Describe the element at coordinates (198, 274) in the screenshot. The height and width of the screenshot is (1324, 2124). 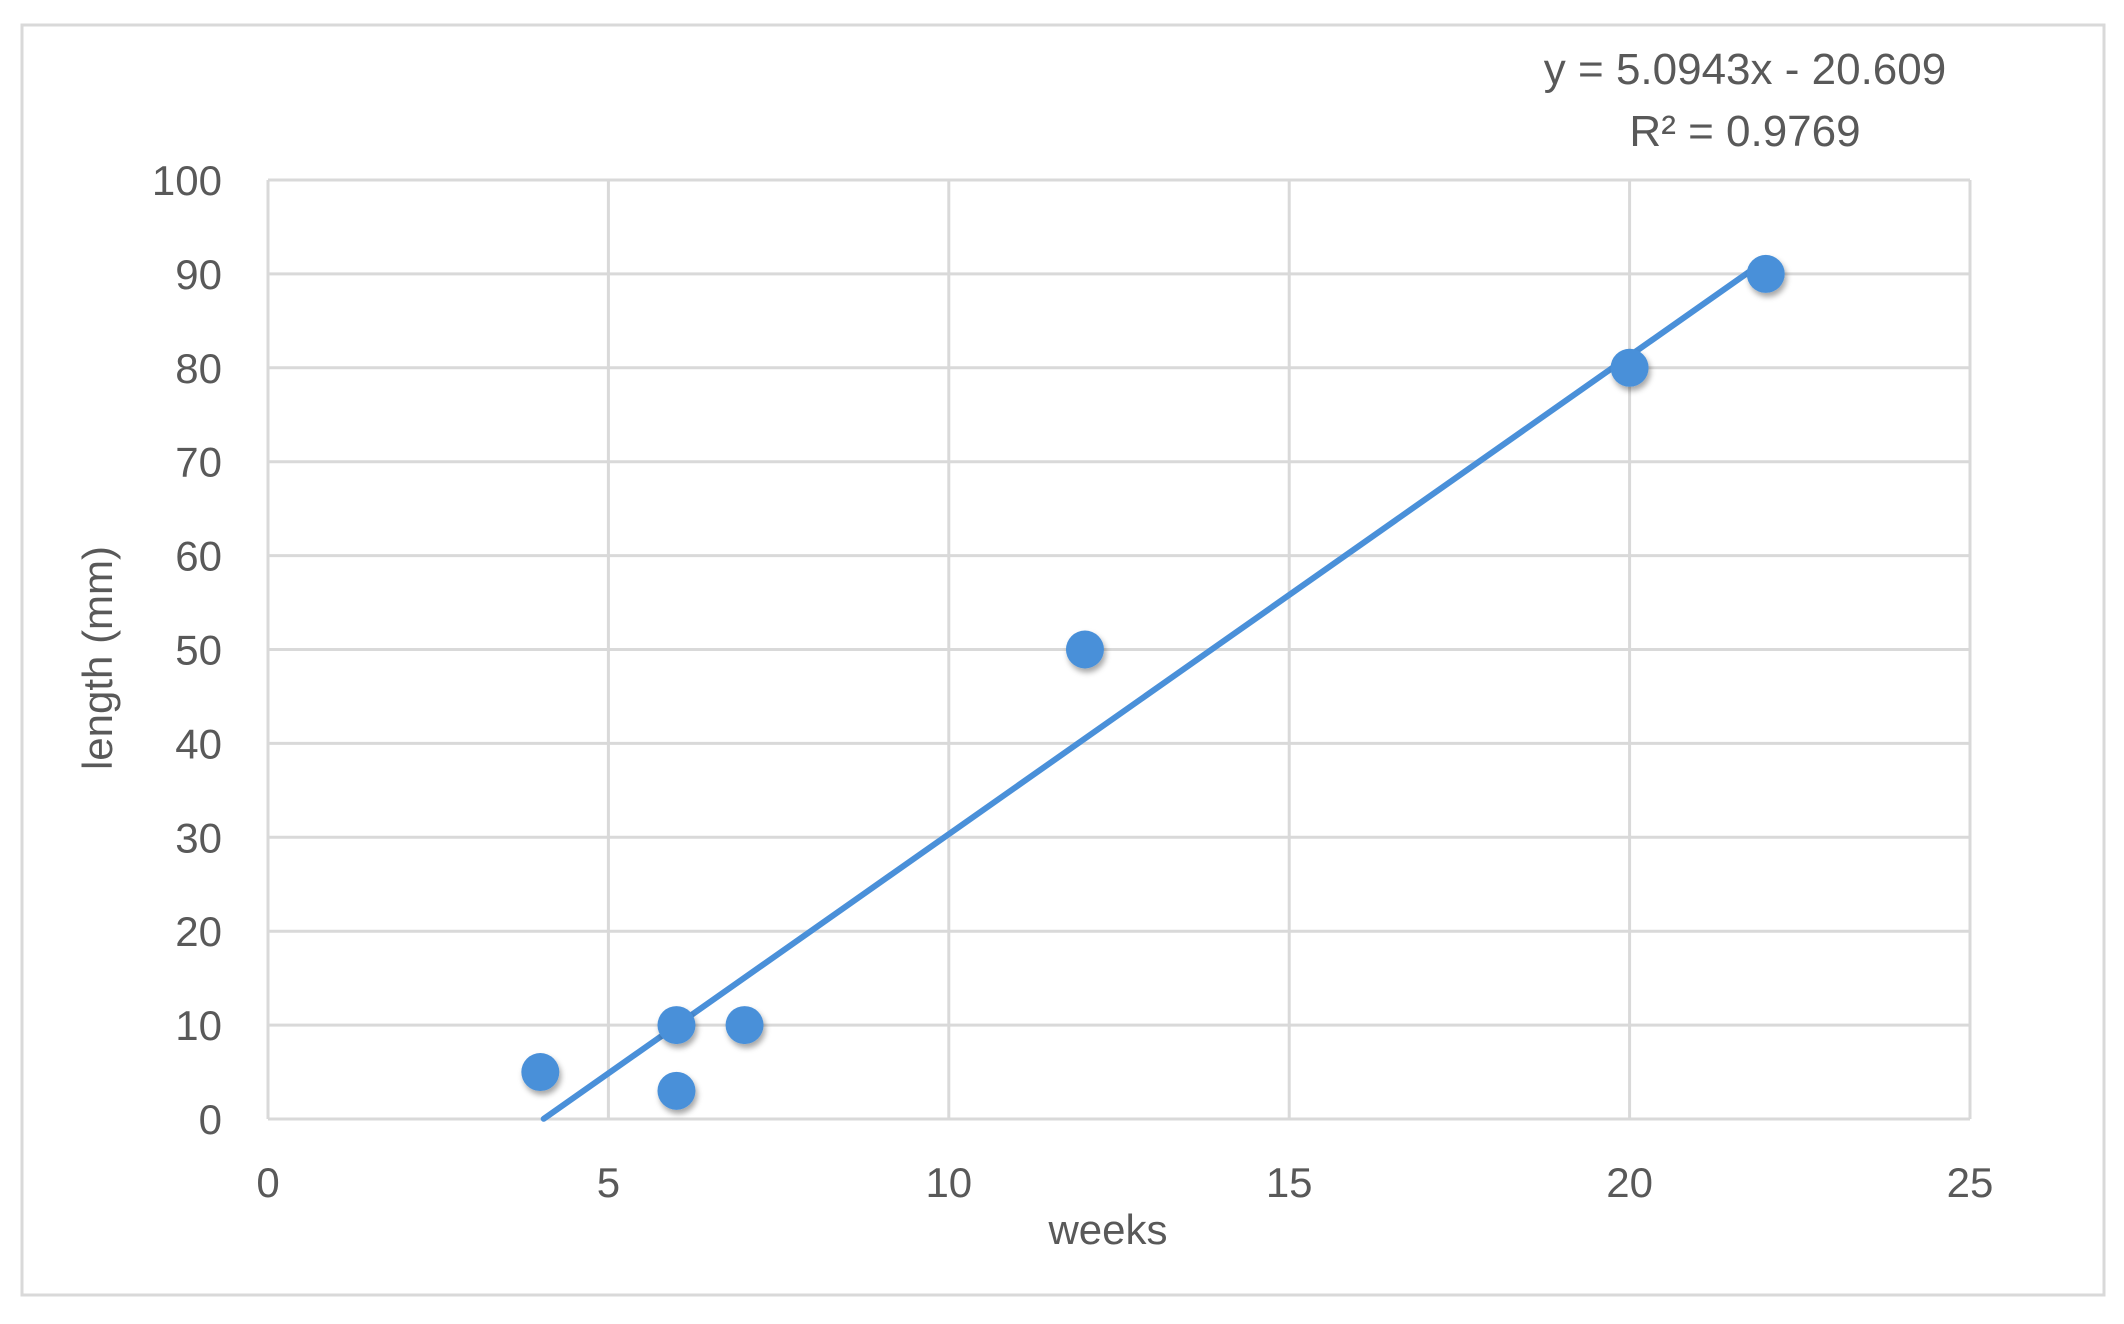
I see `y-tick-label: 90` at that location.